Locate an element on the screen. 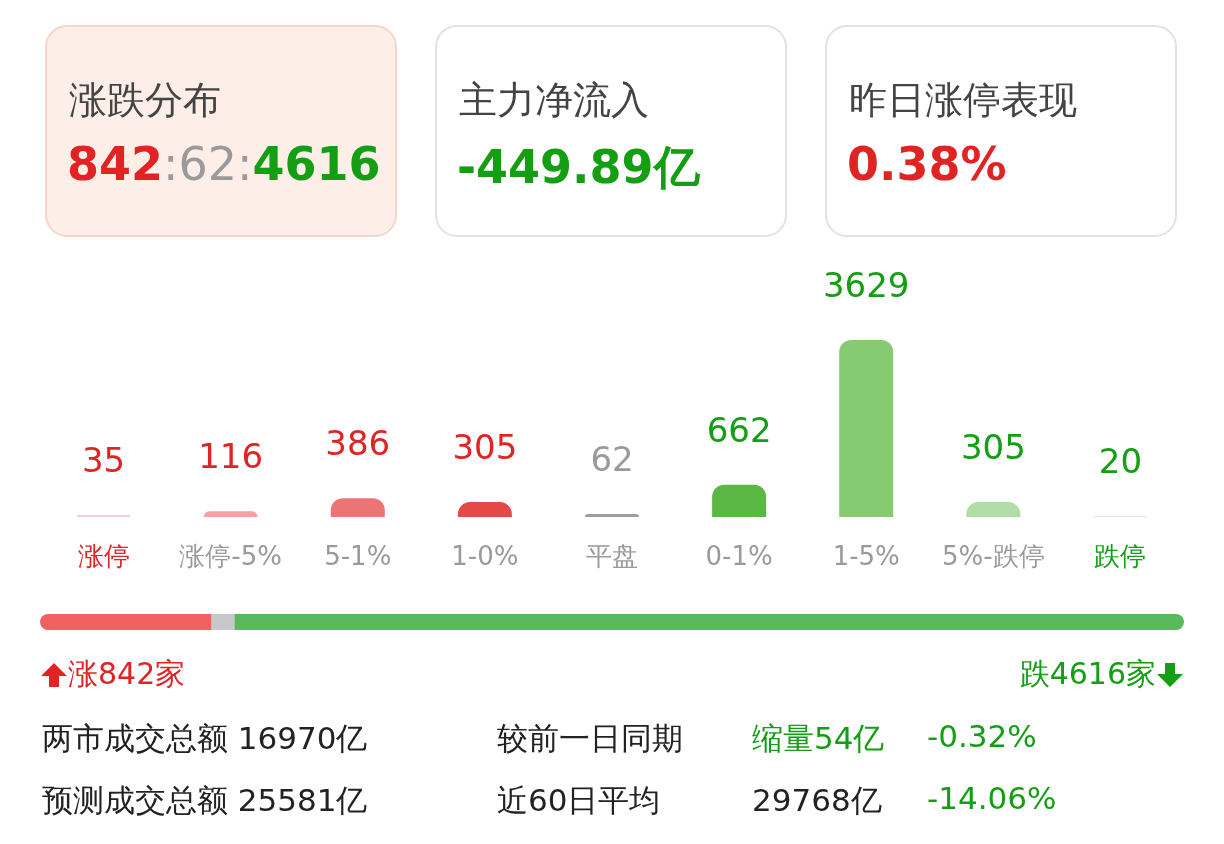 Image resolution: width=1224 pixels, height=844 pixels. text: 主力净流入 is located at coordinates (554, 100).